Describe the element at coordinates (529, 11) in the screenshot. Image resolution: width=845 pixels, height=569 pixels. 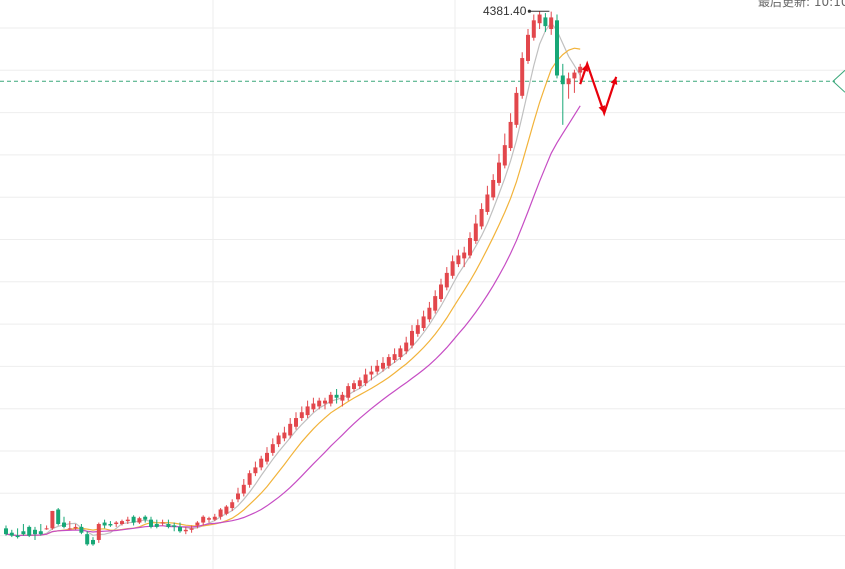
I see `peak-dot` at that location.